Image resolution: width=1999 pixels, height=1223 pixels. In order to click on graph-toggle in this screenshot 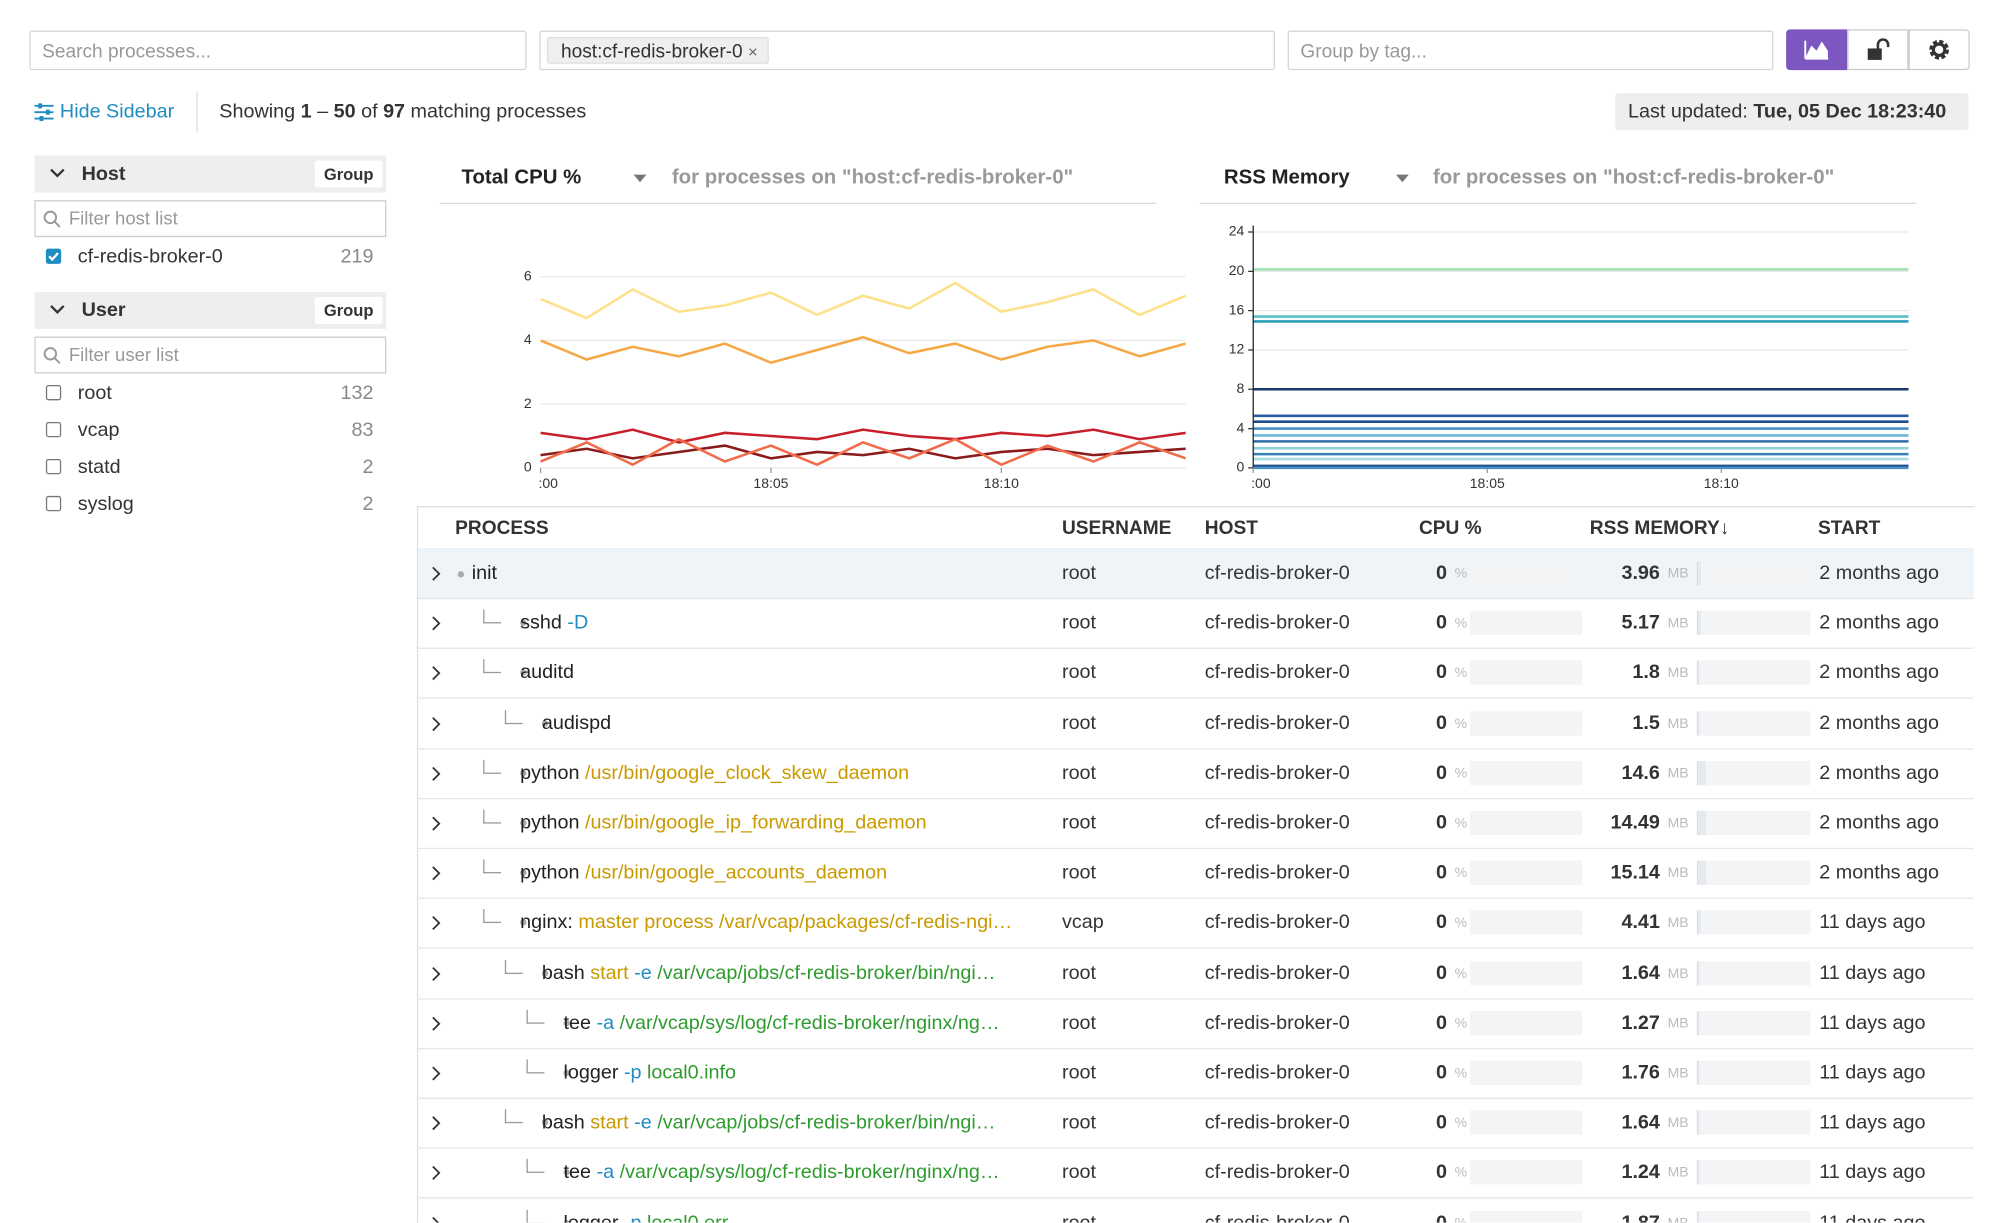, I will do `click(1816, 49)`.